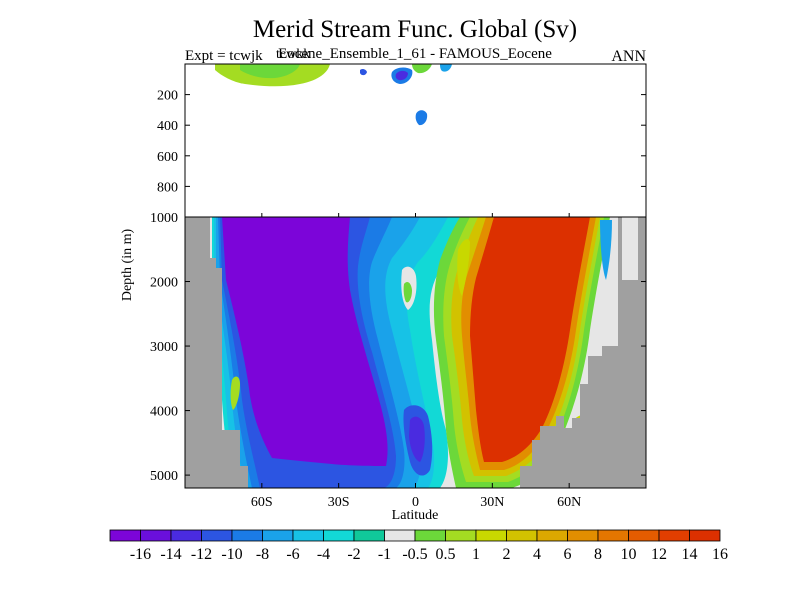 The width and height of the screenshot is (800, 600). What do you see at coordinates (384, 554) in the screenshot?
I see `colorbar-label-8: -1` at bounding box center [384, 554].